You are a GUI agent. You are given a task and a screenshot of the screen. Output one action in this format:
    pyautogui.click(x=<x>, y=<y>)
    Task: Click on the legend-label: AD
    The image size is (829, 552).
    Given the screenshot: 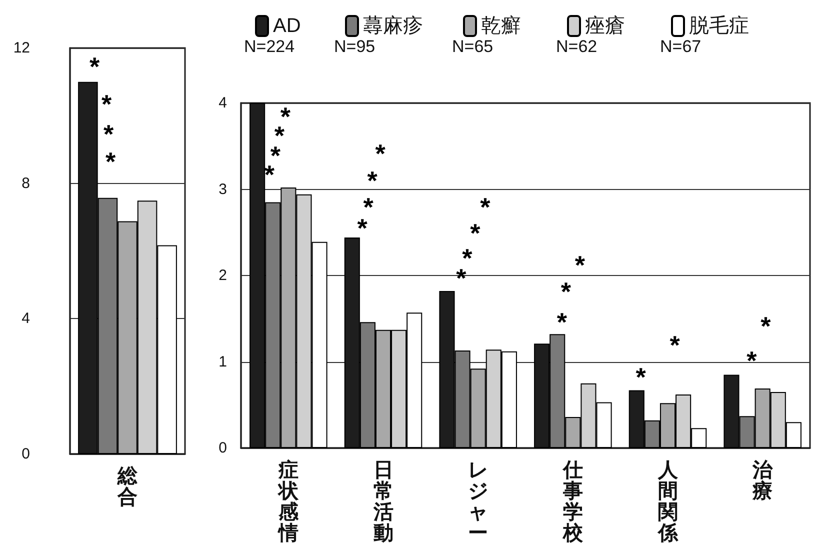 What is the action you would take?
    pyautogui.click(x=287, y=26)
    